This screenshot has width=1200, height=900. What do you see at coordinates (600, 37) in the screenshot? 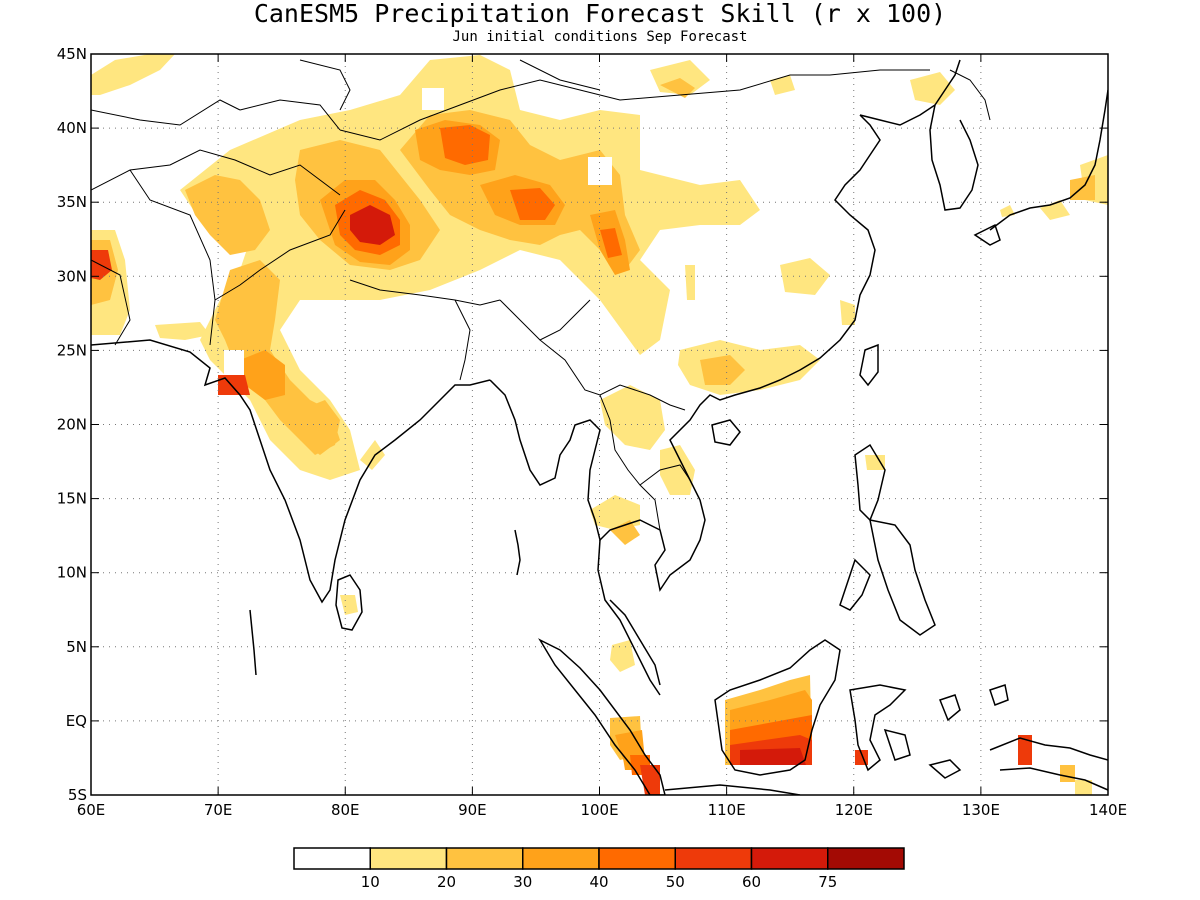
I see `map-subtitle: Jun initial conditions Sep Forecast` at bounding box center [600, 37].